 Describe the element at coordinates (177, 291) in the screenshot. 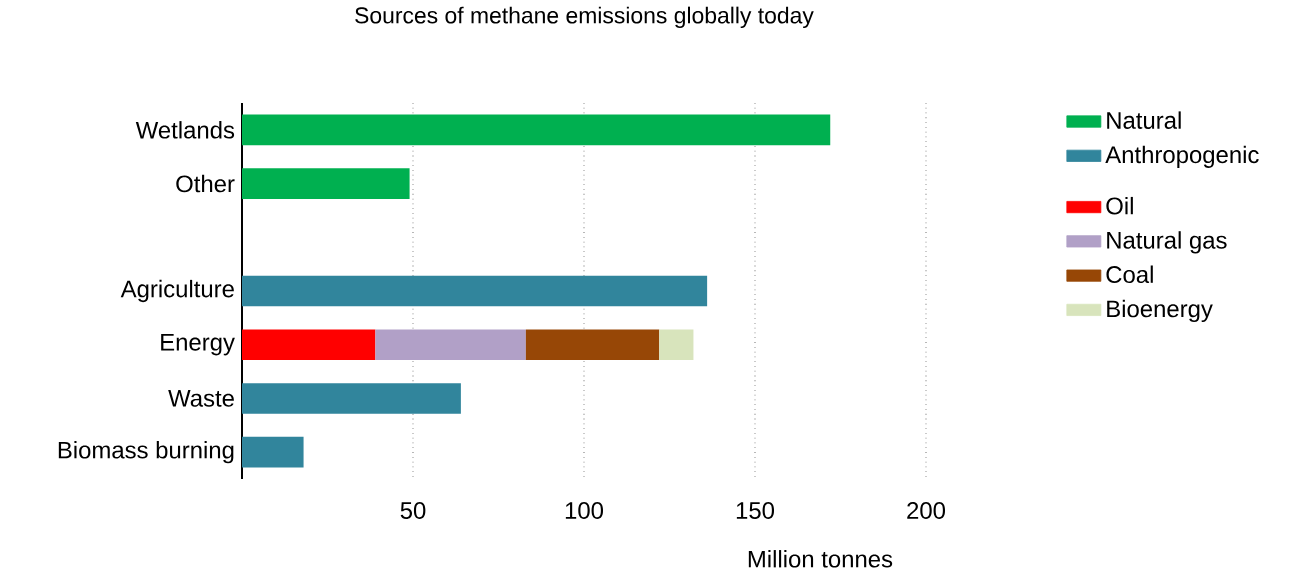

I see `y-tick-label: Agriculture` at that location.